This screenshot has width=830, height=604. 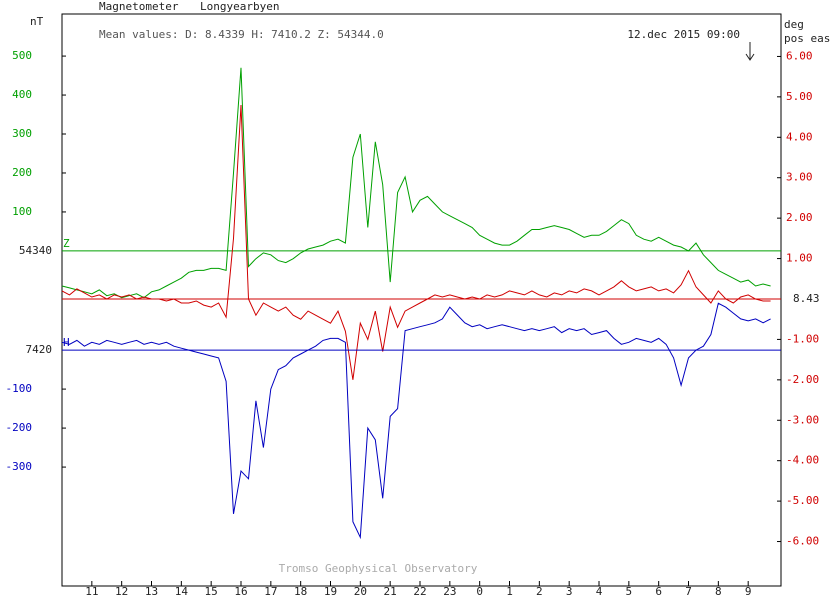 I want to click on x-tick-label: 12, so click(x=121, y=591).